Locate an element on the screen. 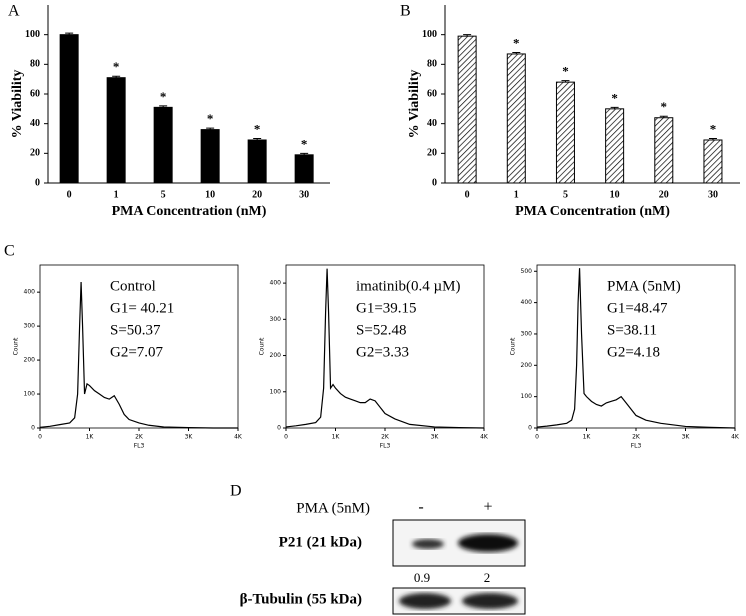 Image resolution: width=746 pixels, height=616 pixels. annotation: S=52.48 is located at coordinates (381, 330).